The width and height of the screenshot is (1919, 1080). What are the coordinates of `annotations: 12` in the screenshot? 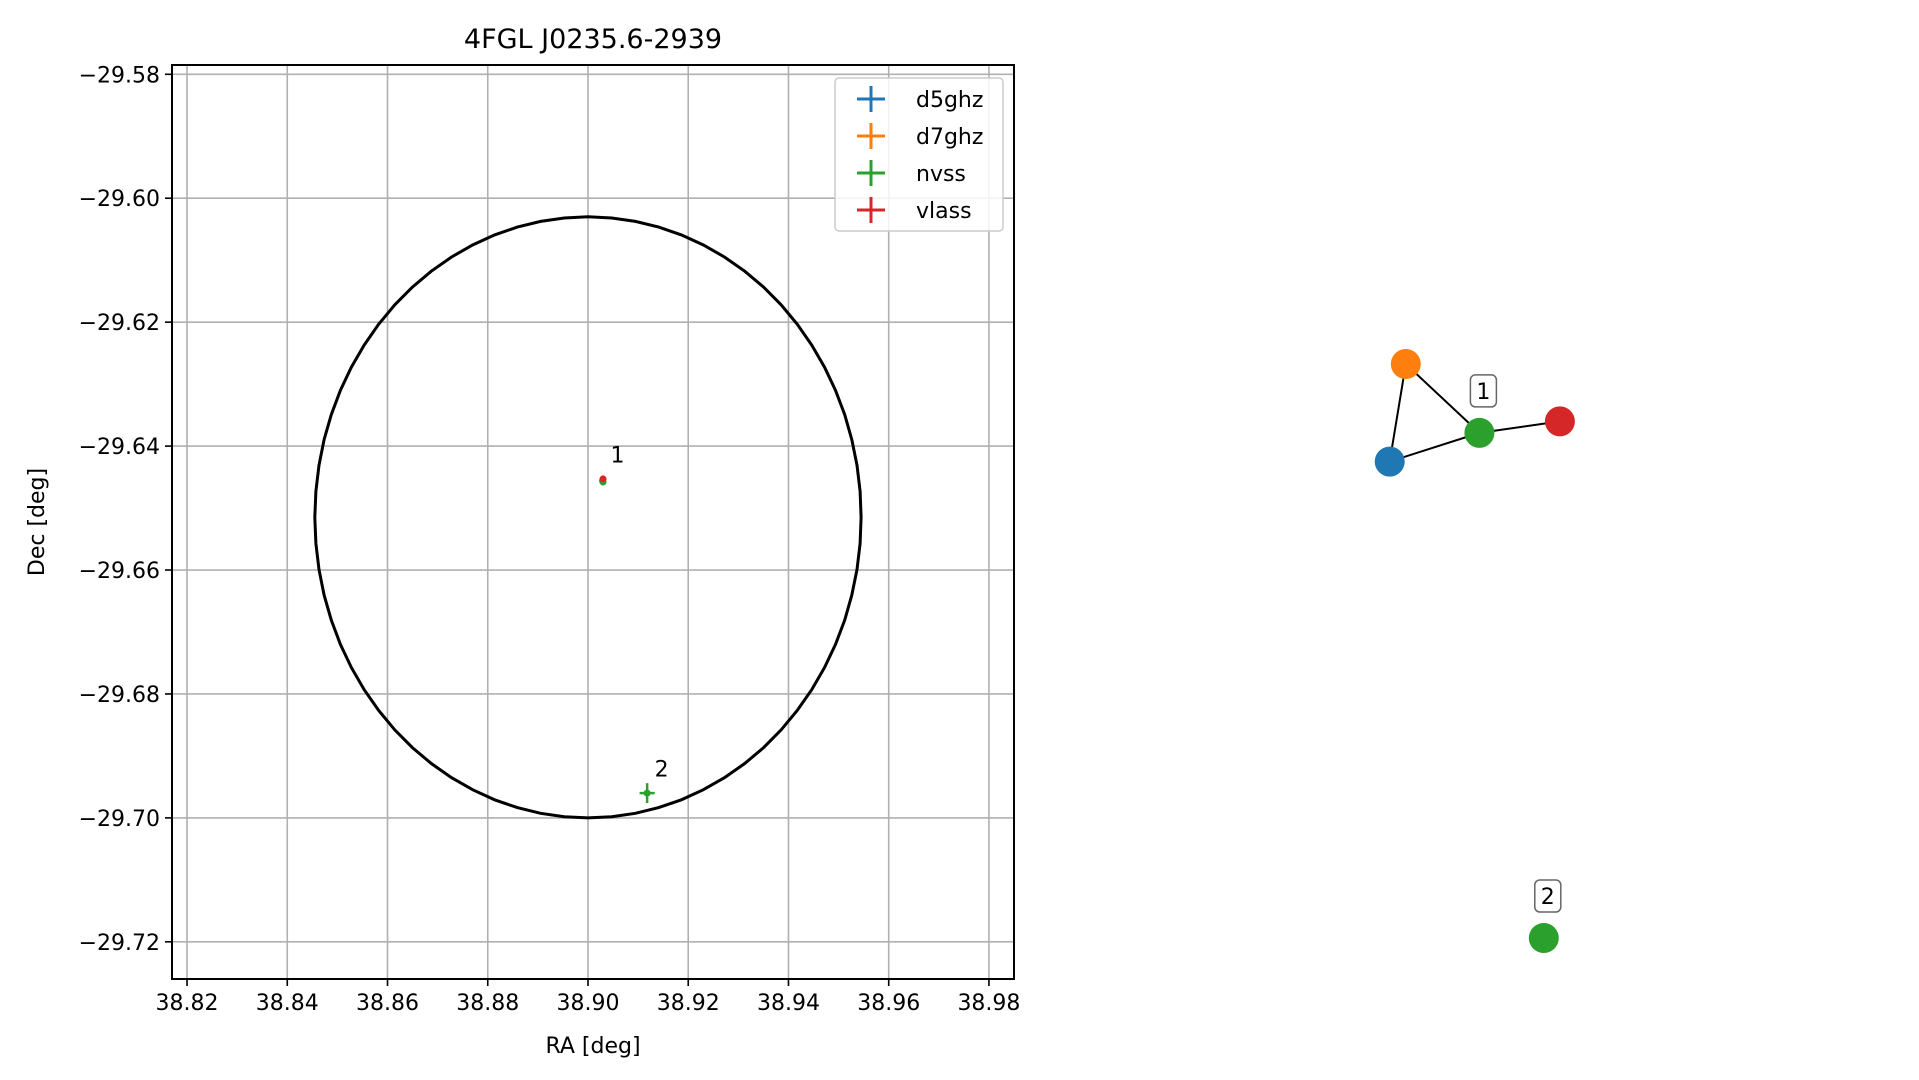 It's located at (640, 613).